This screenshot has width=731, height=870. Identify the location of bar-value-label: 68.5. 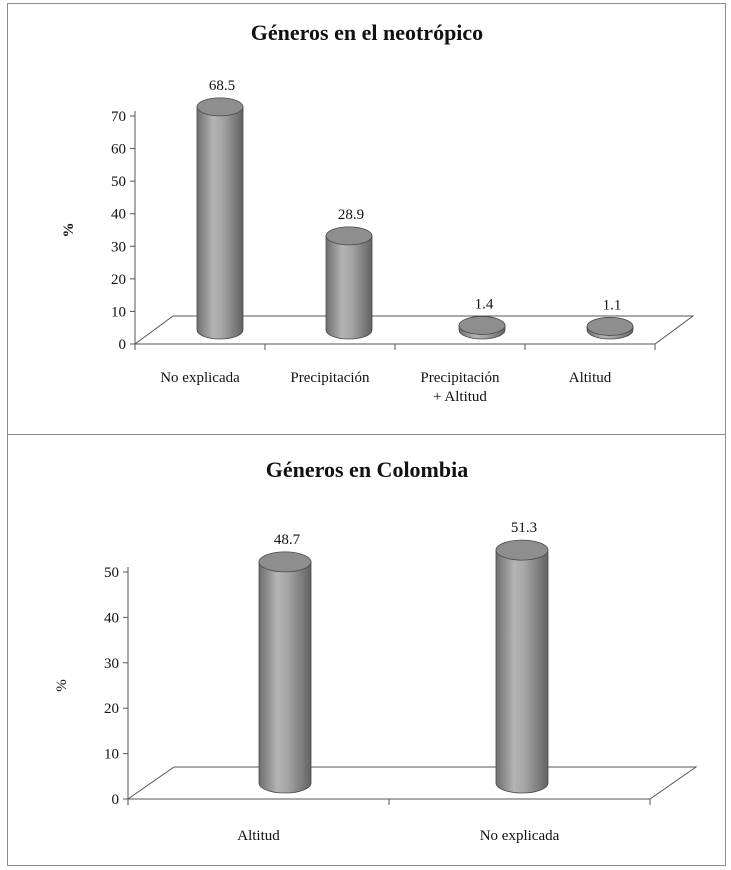
(222, 86).